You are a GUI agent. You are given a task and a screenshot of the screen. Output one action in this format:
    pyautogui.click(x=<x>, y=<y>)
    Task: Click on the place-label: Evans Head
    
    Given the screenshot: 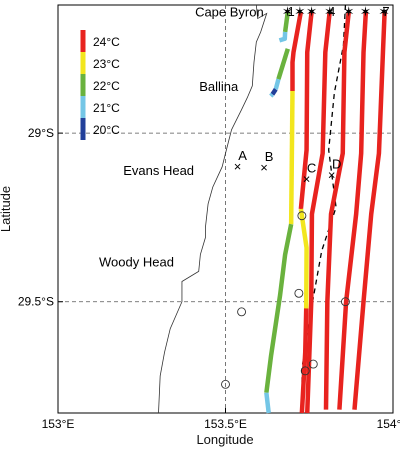 What is the action you would take?
    pyautogui.click(x=158, y=170)
    